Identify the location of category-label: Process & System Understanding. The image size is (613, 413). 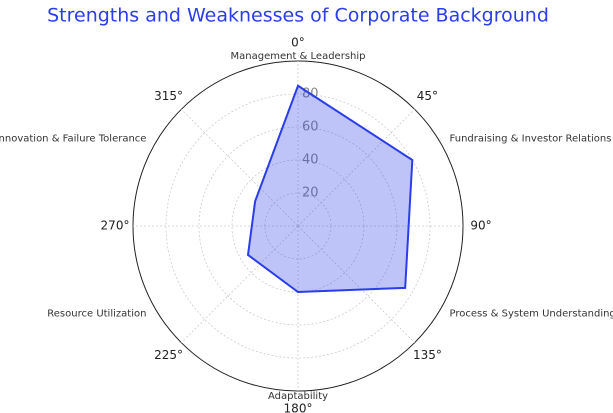
(531, 314).